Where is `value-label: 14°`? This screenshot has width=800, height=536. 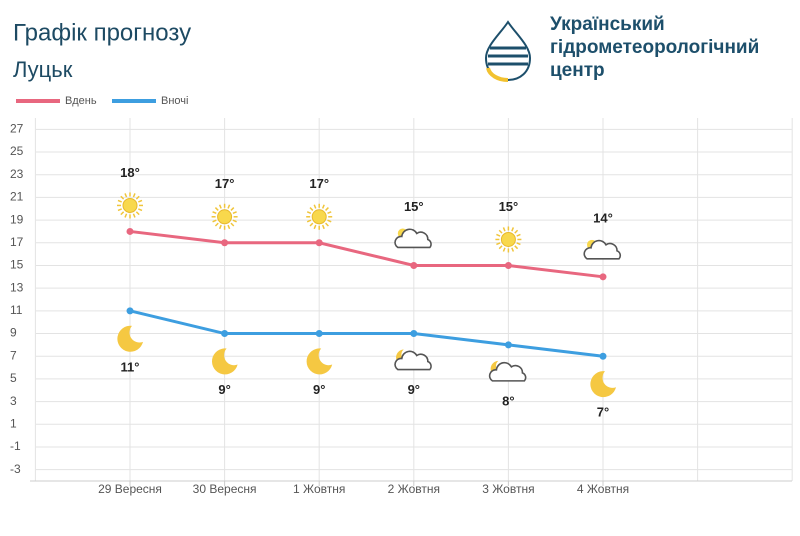 value-label: 14° is located at coordinates (603, 217).